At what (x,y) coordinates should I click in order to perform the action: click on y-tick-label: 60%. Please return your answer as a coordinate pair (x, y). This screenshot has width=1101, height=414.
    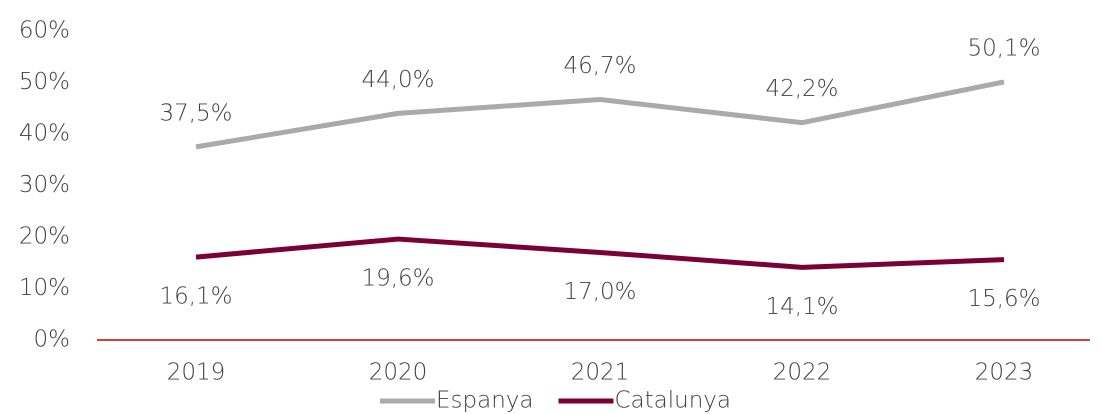
    Looking at the image, I should click on (44, 31).